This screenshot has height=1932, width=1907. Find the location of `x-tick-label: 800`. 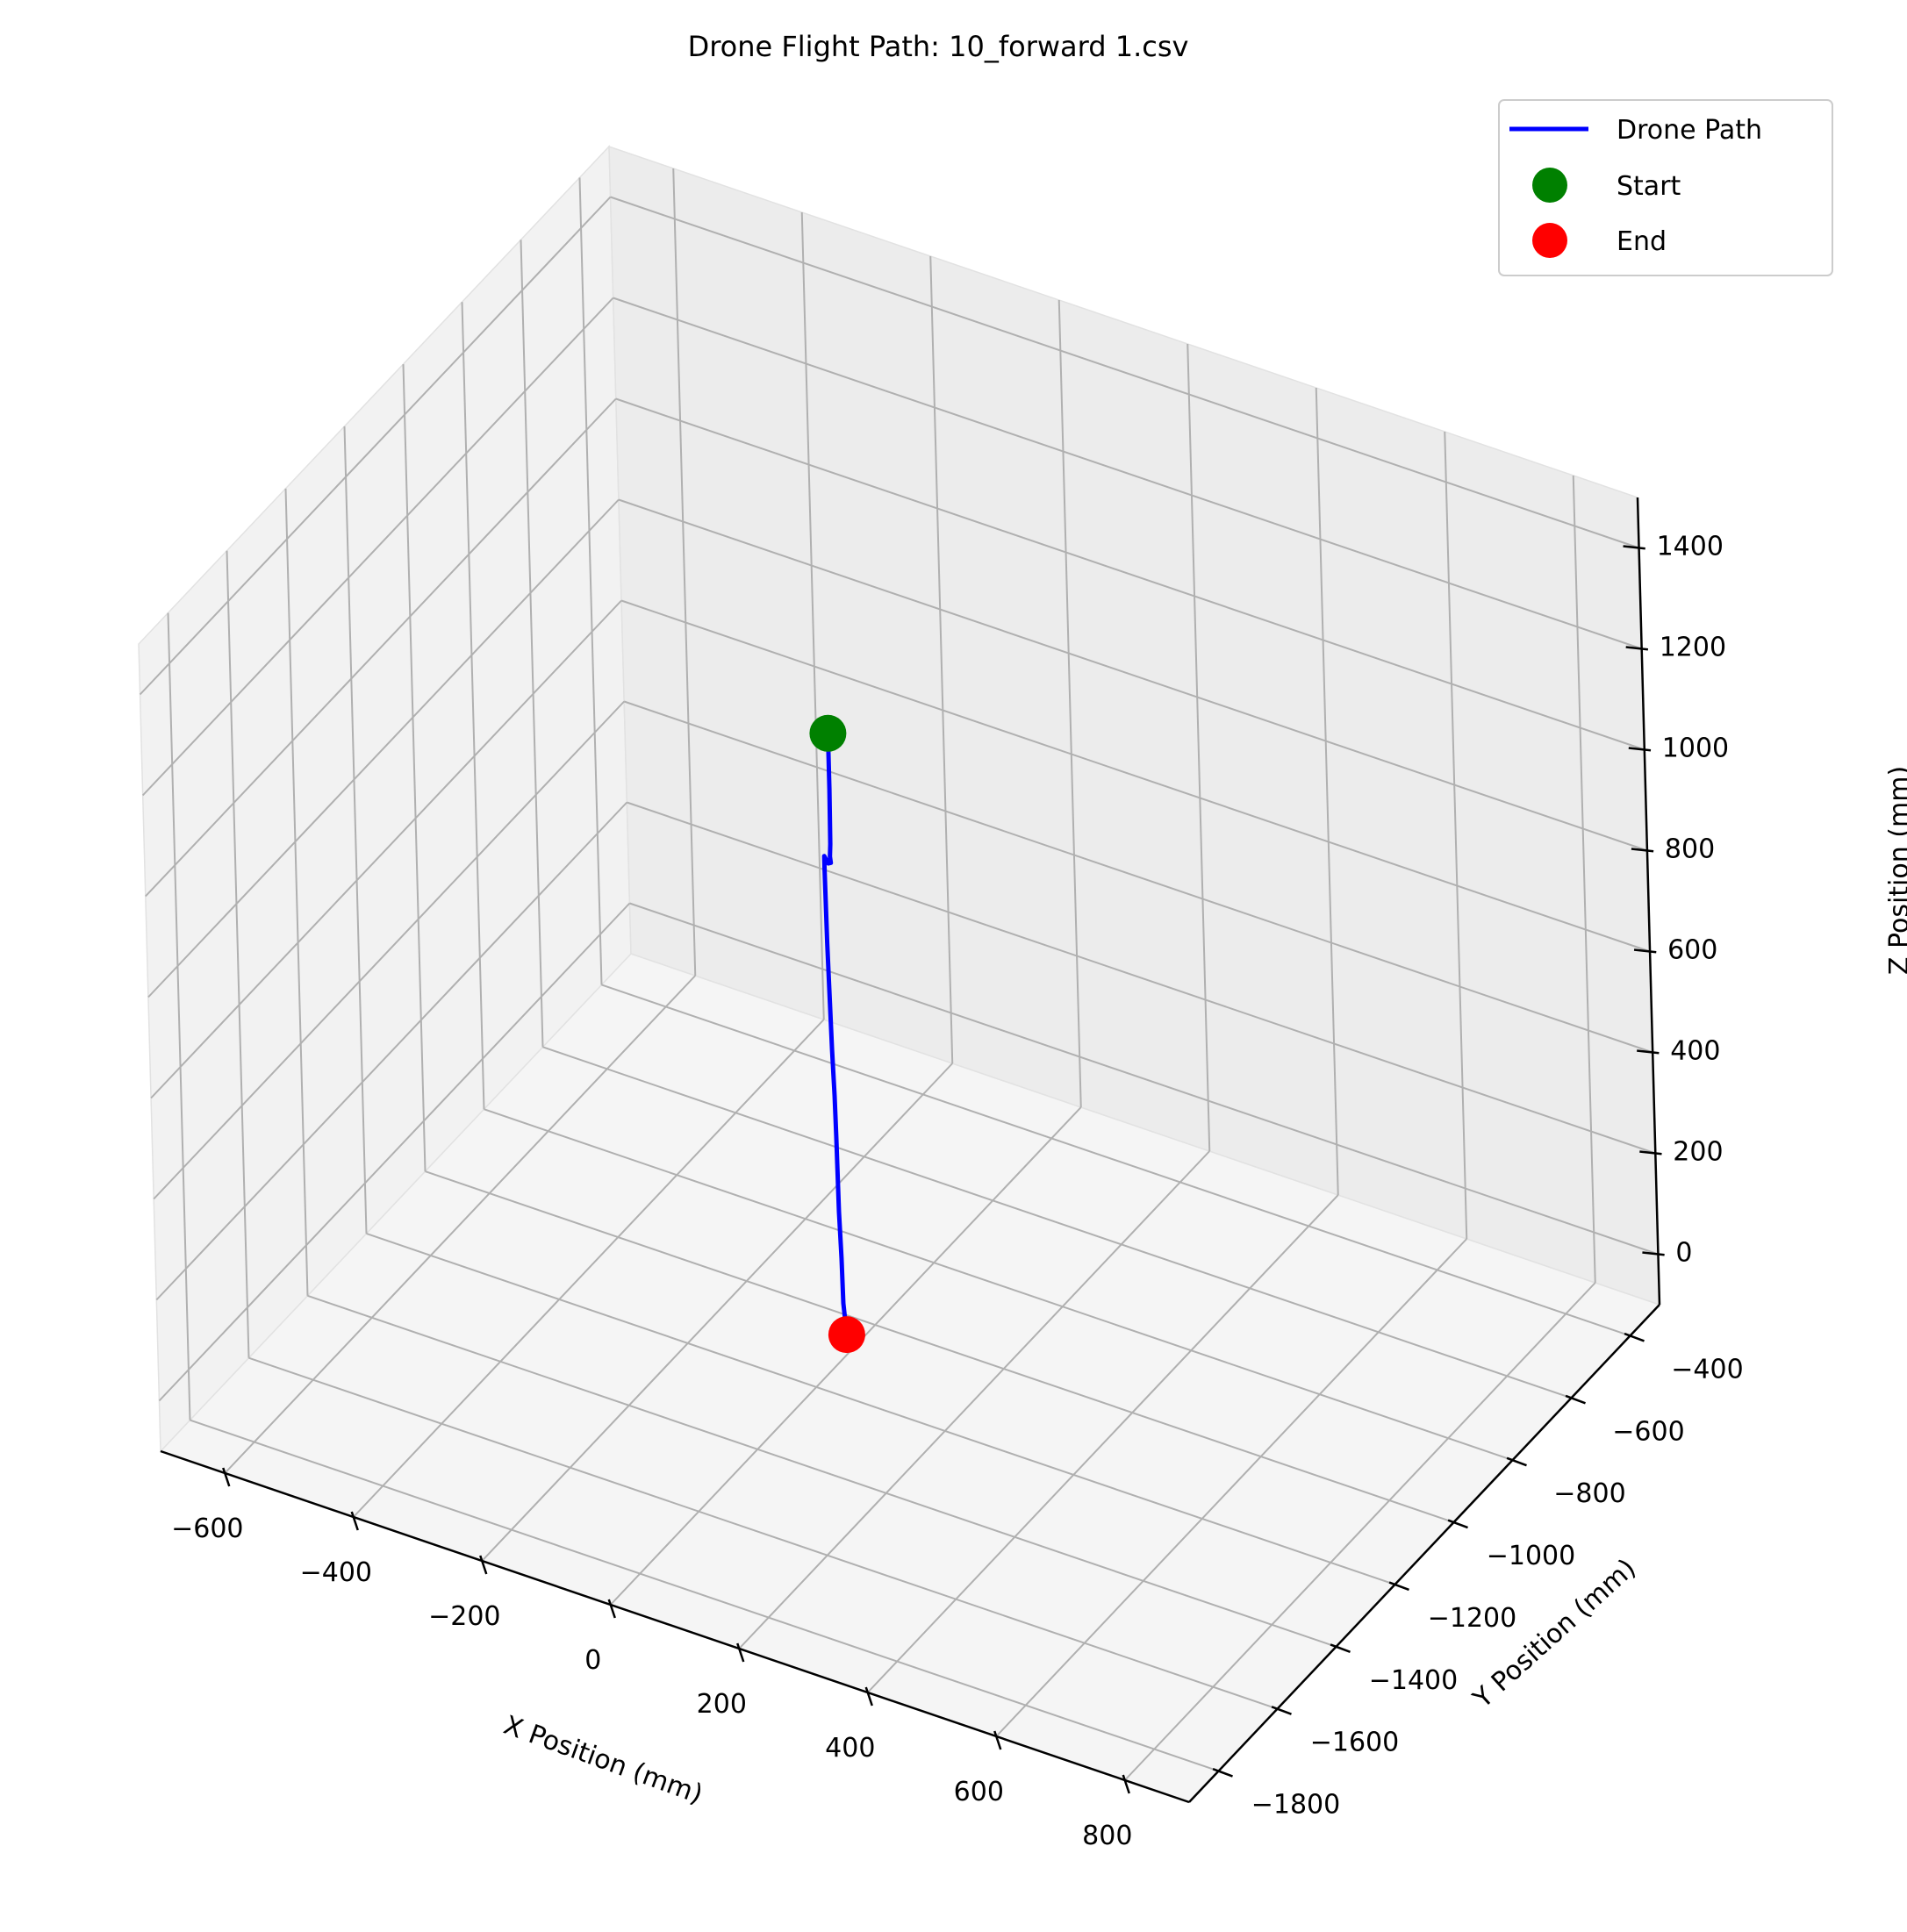

x-tick-label: 800 is located at coordinates (1107, 1836).